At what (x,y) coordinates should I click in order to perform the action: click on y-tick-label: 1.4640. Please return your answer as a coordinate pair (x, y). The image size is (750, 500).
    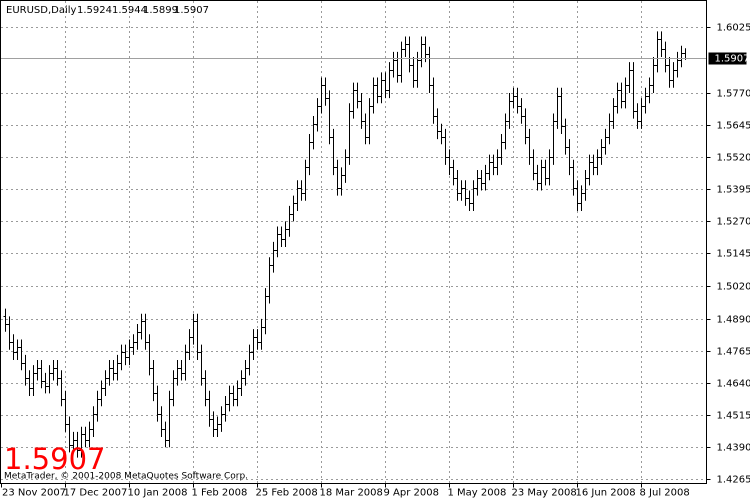
    Looking at the image, I should click on (733, 384).